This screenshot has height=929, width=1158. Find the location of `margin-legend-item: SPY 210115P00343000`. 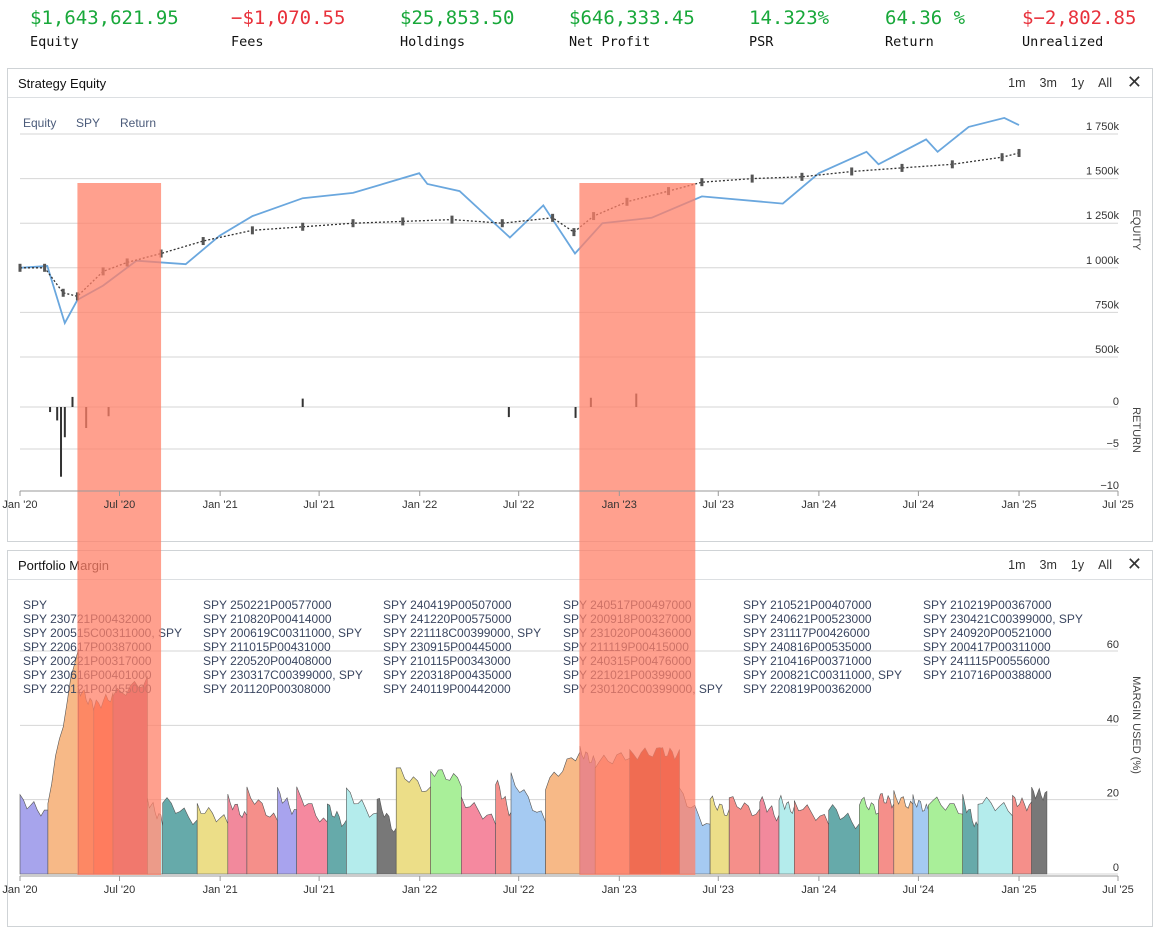

margin-legend-item: SPY 210115P00343000 is located at coordinates (447, 661).